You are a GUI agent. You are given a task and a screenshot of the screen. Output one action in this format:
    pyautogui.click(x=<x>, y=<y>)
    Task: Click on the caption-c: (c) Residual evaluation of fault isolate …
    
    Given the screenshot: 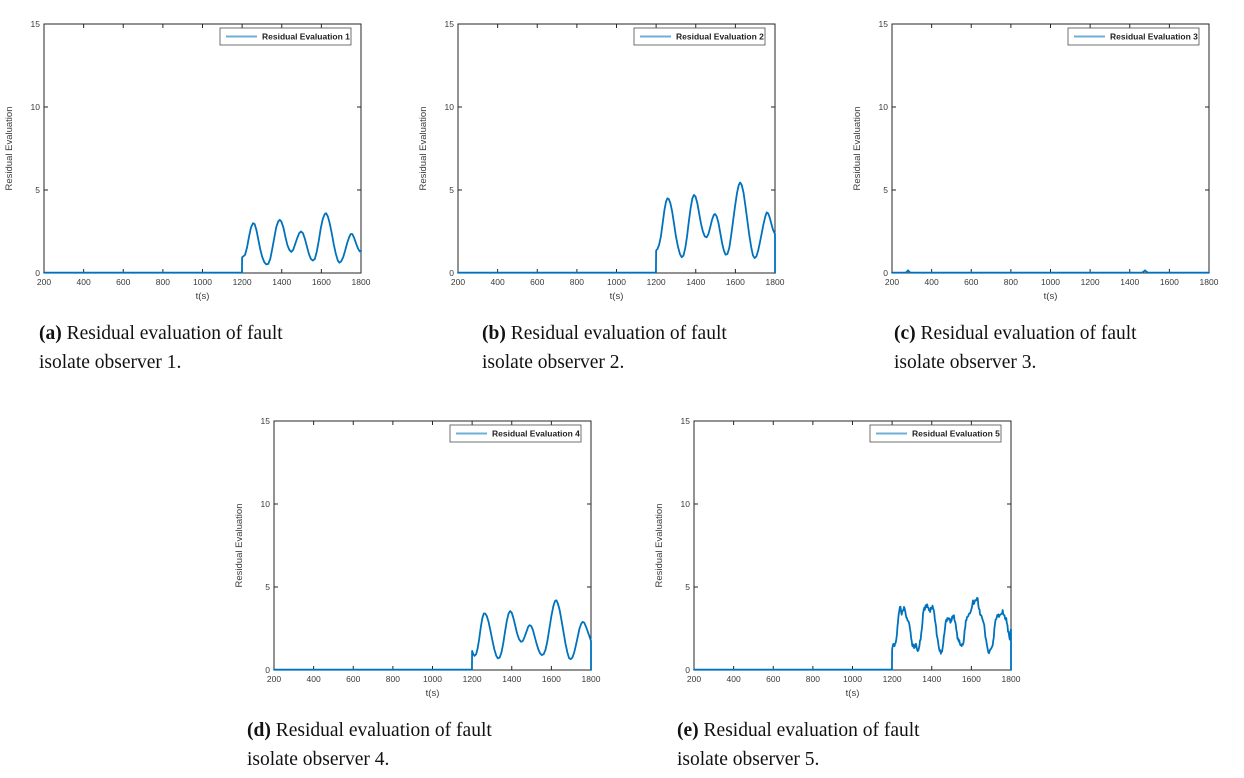 What is the action you would take?
    pyautogui.click(x=1044, y=348)
    